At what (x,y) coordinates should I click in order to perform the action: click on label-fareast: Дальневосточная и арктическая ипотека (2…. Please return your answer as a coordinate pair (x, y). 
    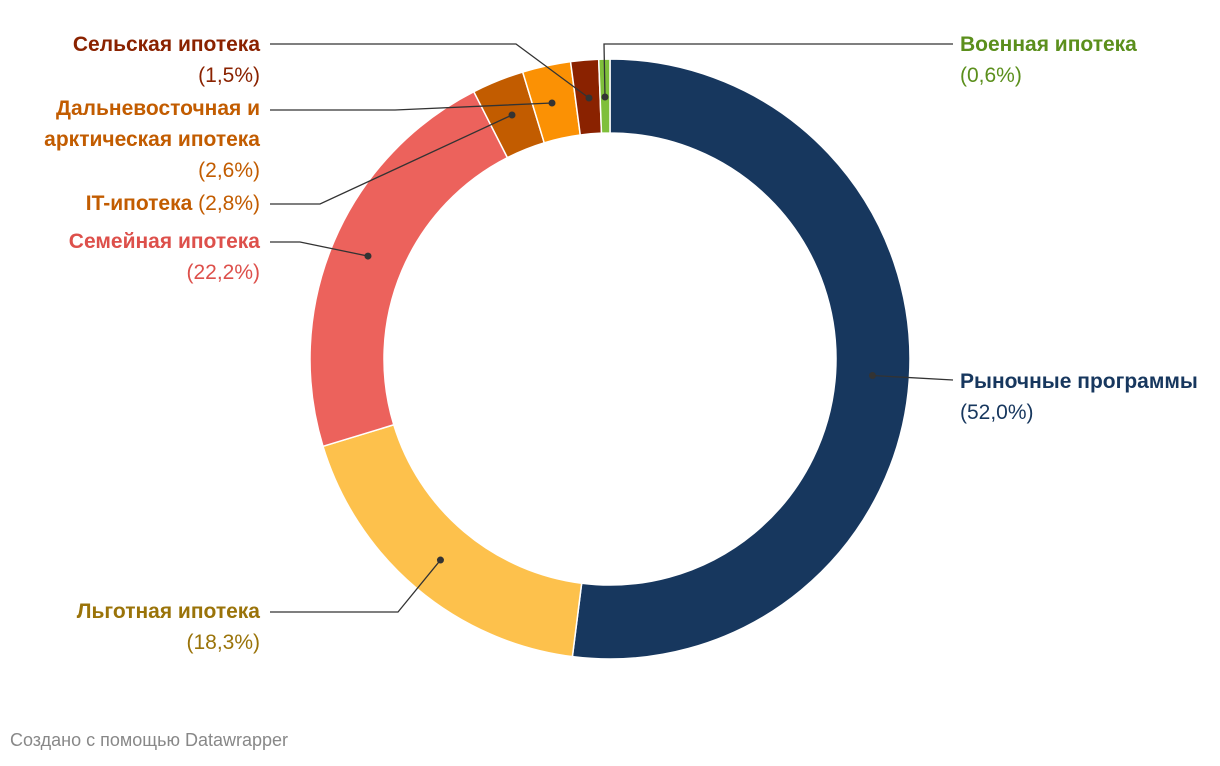
    Looking at the image, I should click on (152, 139).